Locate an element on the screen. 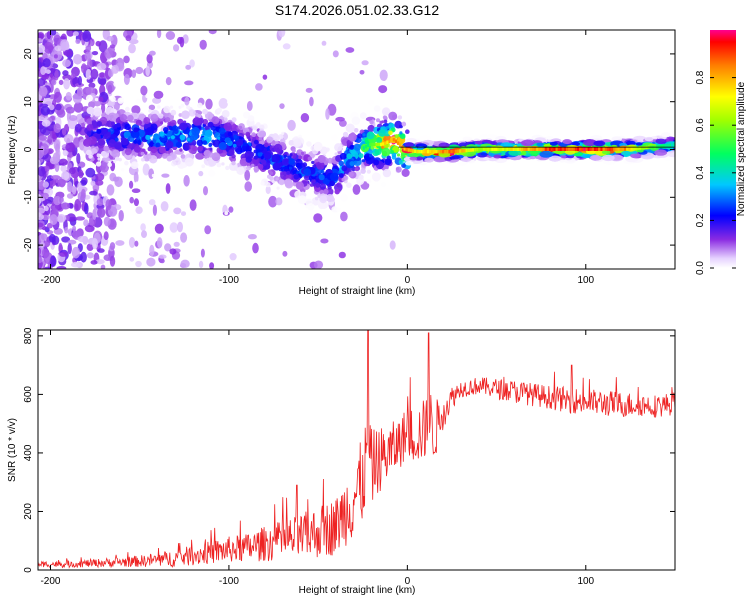 Image resolution: width=750 pixels, height=600 pixels. y-tick-label: -10 is located at coordinates (28, 197).